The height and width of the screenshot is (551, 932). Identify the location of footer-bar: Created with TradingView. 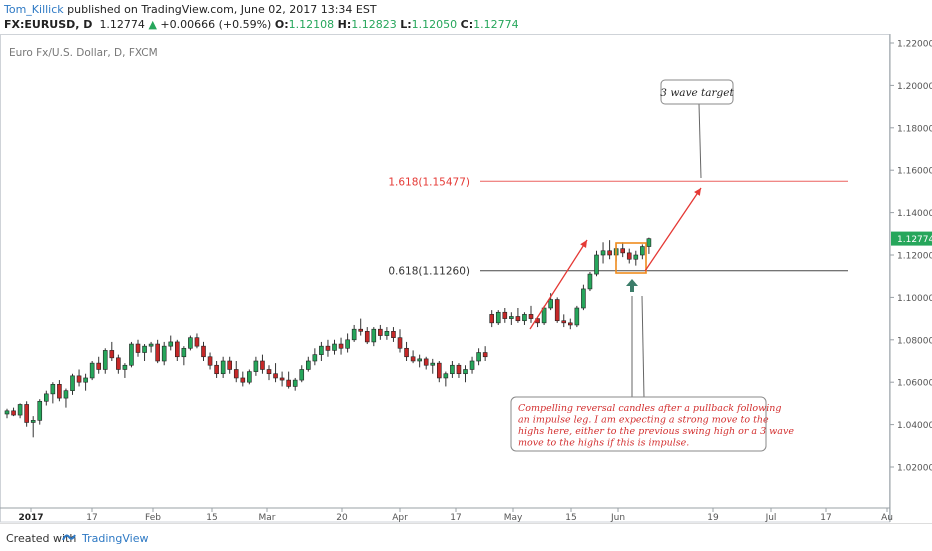
(466, 537).